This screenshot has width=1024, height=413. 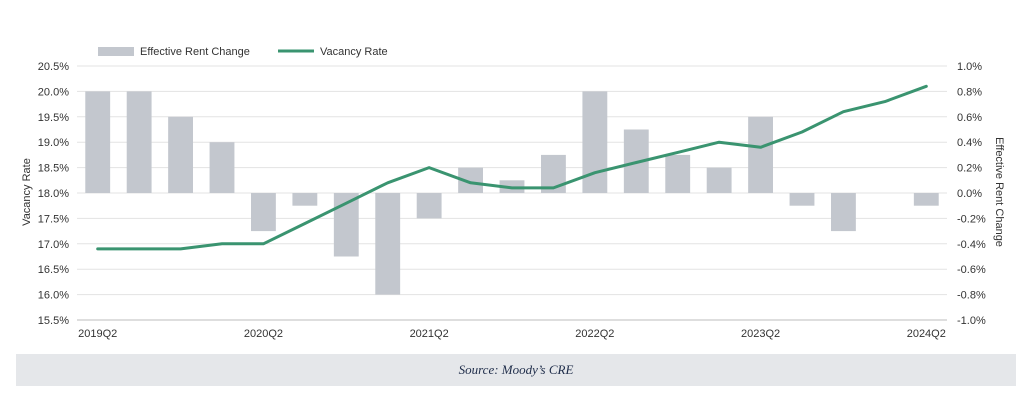 I want to click on right-tick-label: -0.2%, so click(x=971, y=219).